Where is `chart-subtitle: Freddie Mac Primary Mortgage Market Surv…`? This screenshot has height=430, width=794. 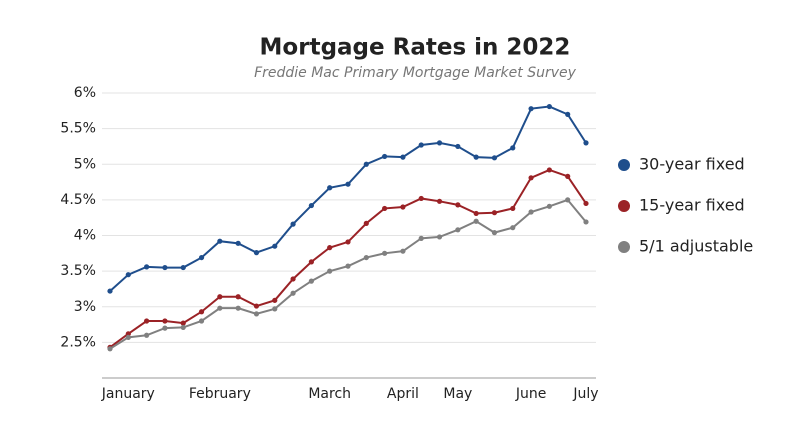 chart-subtitle: Freddie Mac Primary Mortgage Market Surv… is located at coordinates (415, 73).